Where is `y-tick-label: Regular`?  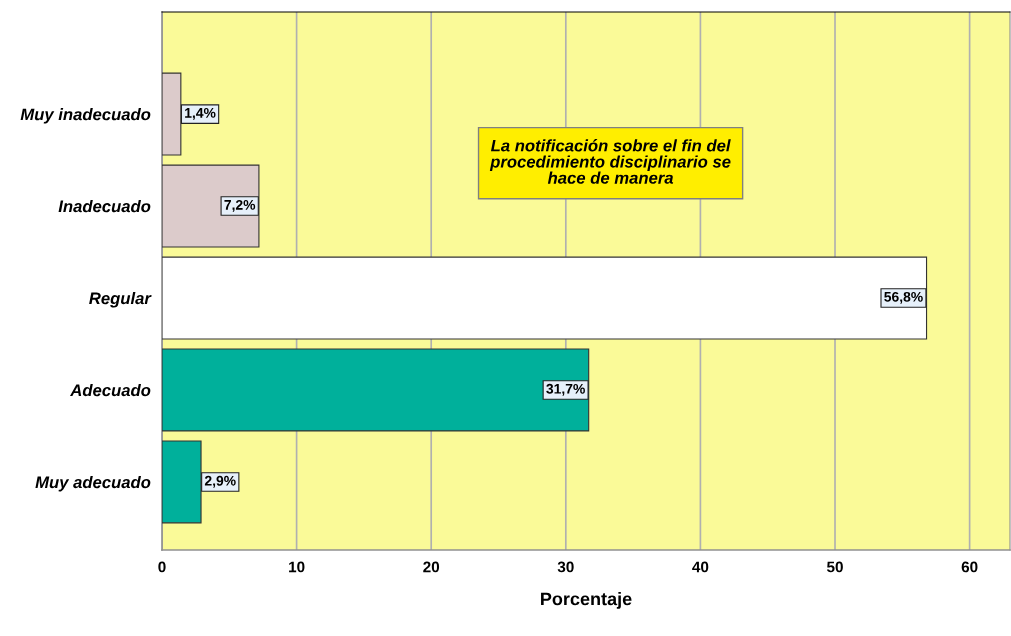
y-tick-label: Regular is located at coordinates (120, 299).